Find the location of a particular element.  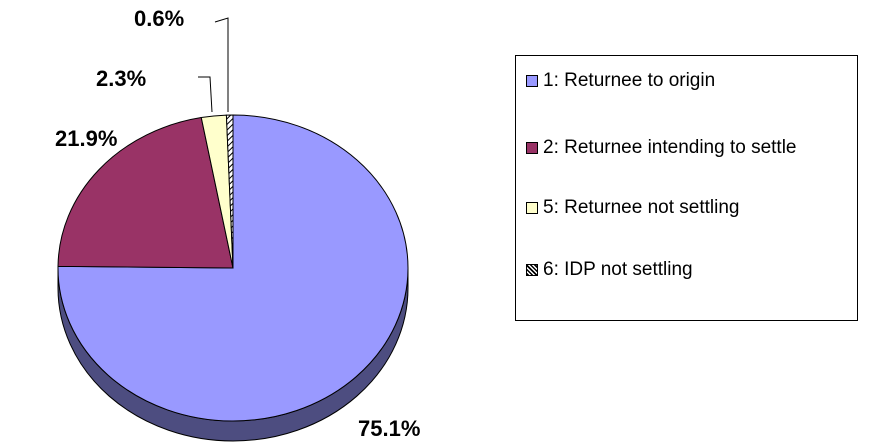

data-label: 0.6% is located at coordinates (159, 18).